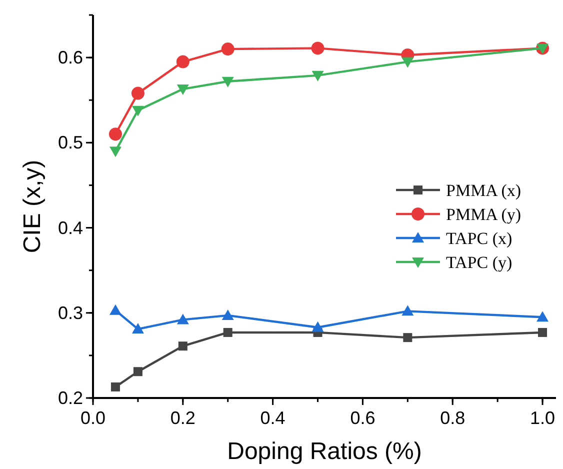 The image size is (563, 469). What do you see at coordinates (363, 418) in the screenshot?
I see `x-tick-label: 0.6` at bounding box center [363, 418].